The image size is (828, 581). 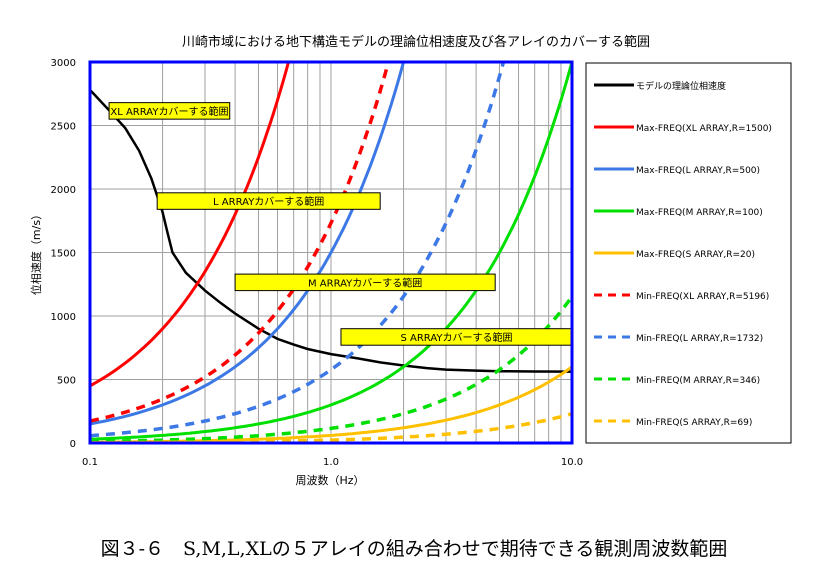 I want to click on x-tick-labels: 0.1 1.0 10.0, so click(x=332, y=462).